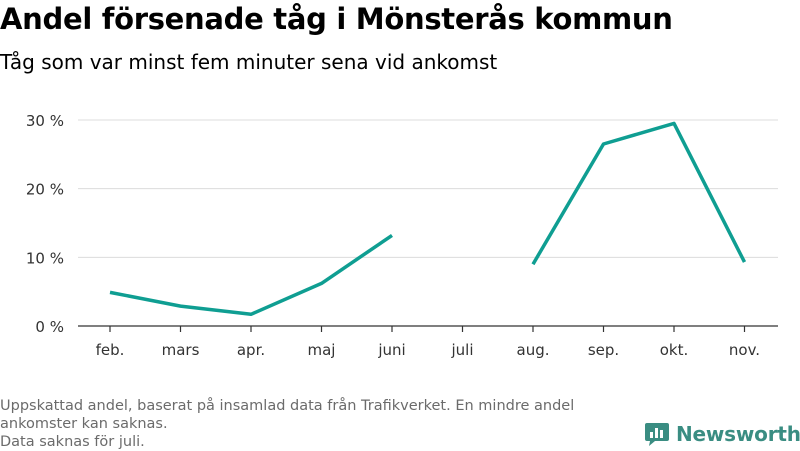 The width and height of the screenshot is (800, 451). What do you see at coordinates (84, 424) in the screenshot?
I see `footnote-line: ankomster kan saknas.` at bounding box center [84, 424].